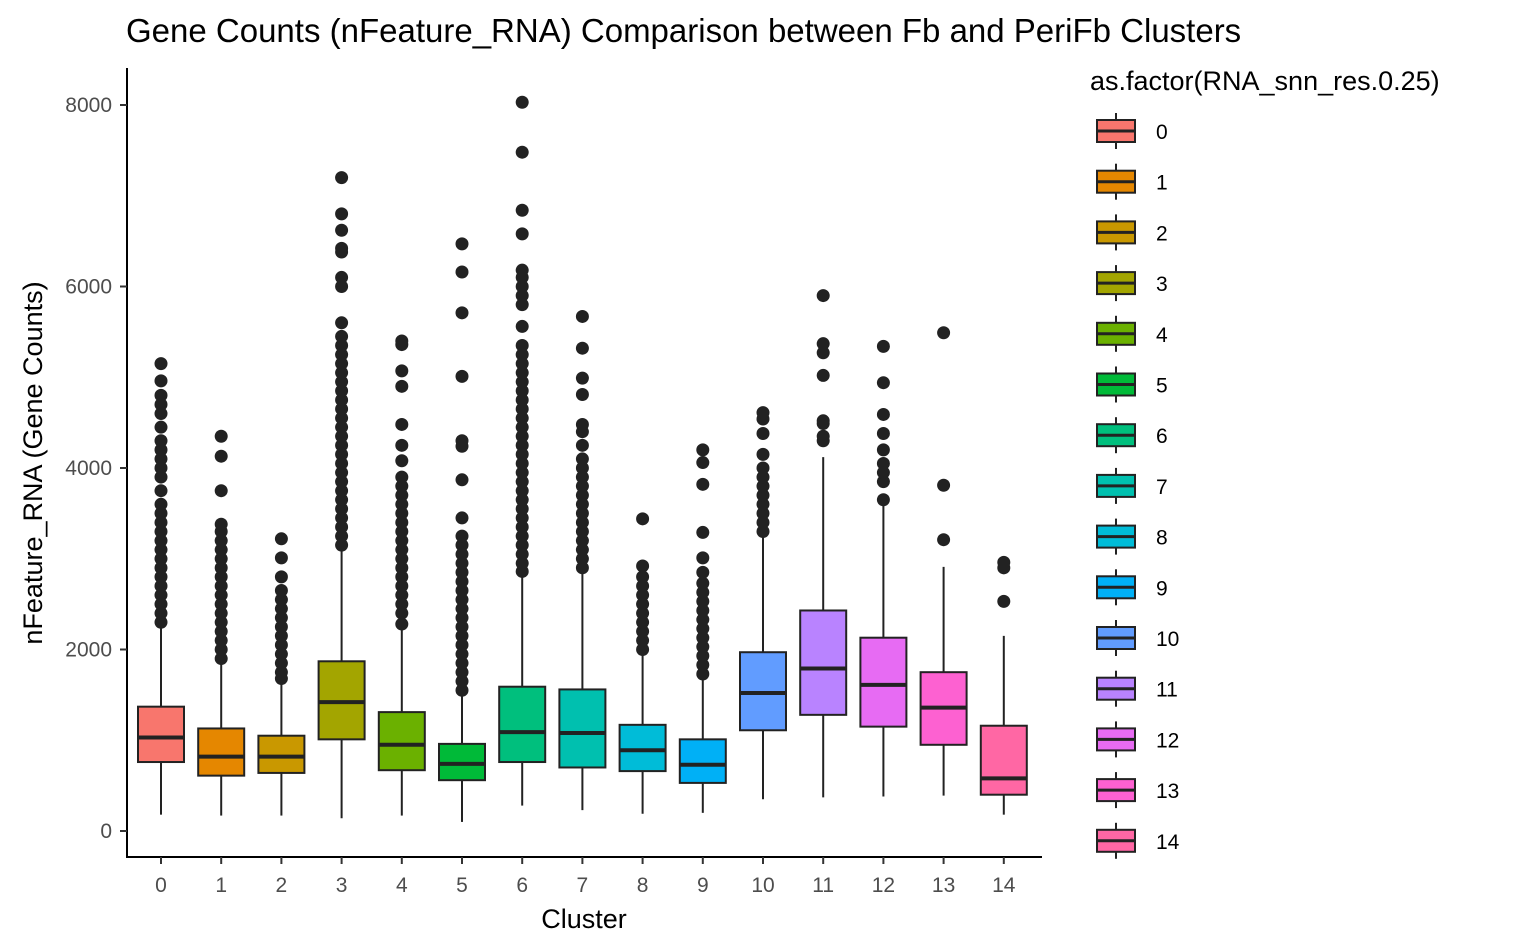 The image size is (1540, 951). What do you see at coordinates (1132, 435) in the screenshot?
I see `legend-item-6: 6` at bounding box center [1132, 435].